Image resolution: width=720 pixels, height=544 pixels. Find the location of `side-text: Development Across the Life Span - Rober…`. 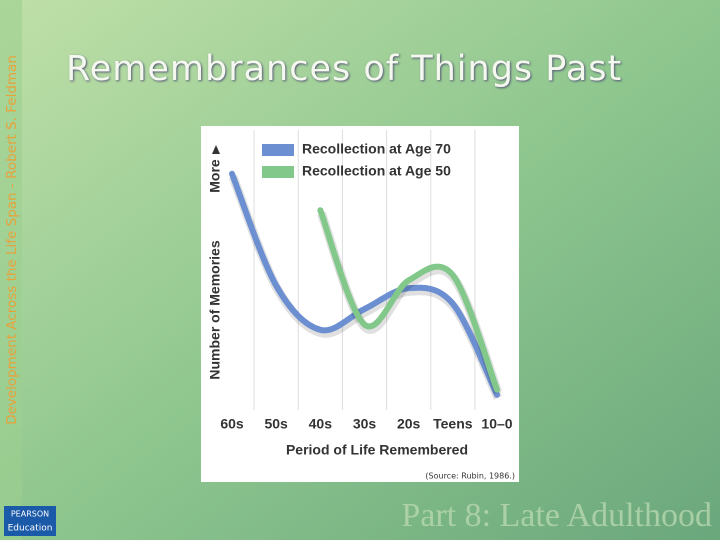

side-text: Development Across the Life Span - Rober… is located at coordinates (12, 240).